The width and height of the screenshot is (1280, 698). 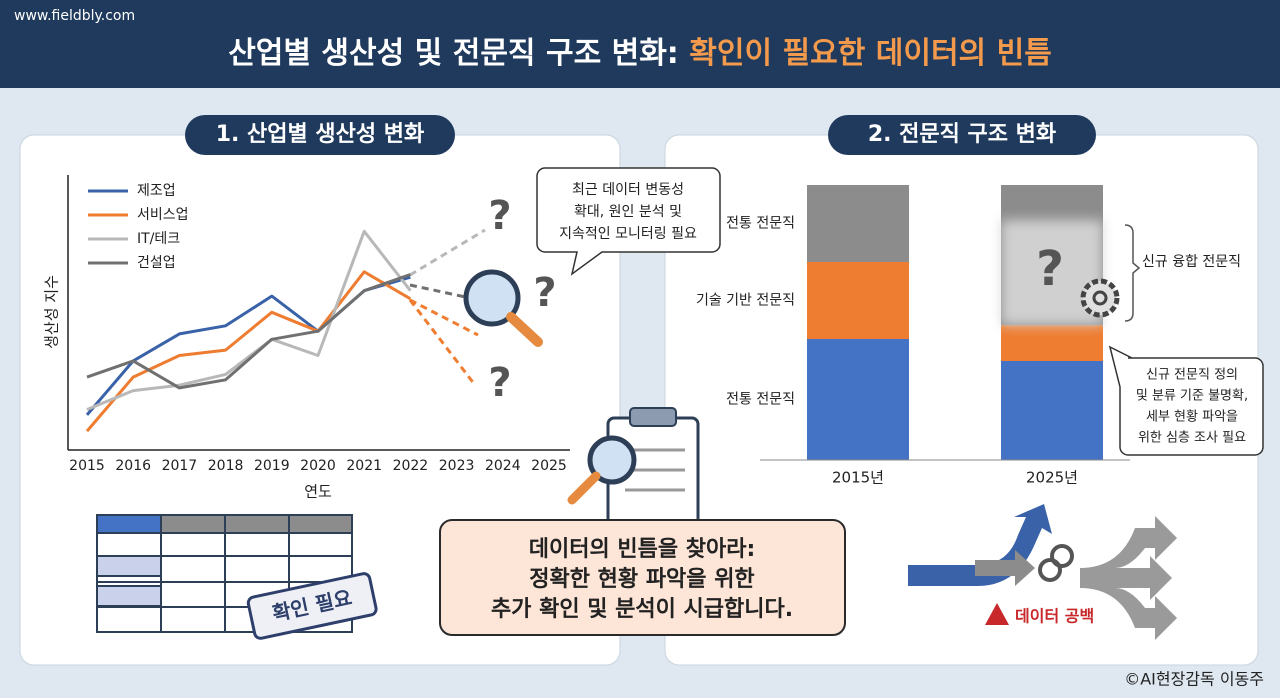 What do you see at coordinates (1194, 679) in the screenshot?
I see `footer: ©AI현장감독 이동주` at bounding box center [1194, 679].